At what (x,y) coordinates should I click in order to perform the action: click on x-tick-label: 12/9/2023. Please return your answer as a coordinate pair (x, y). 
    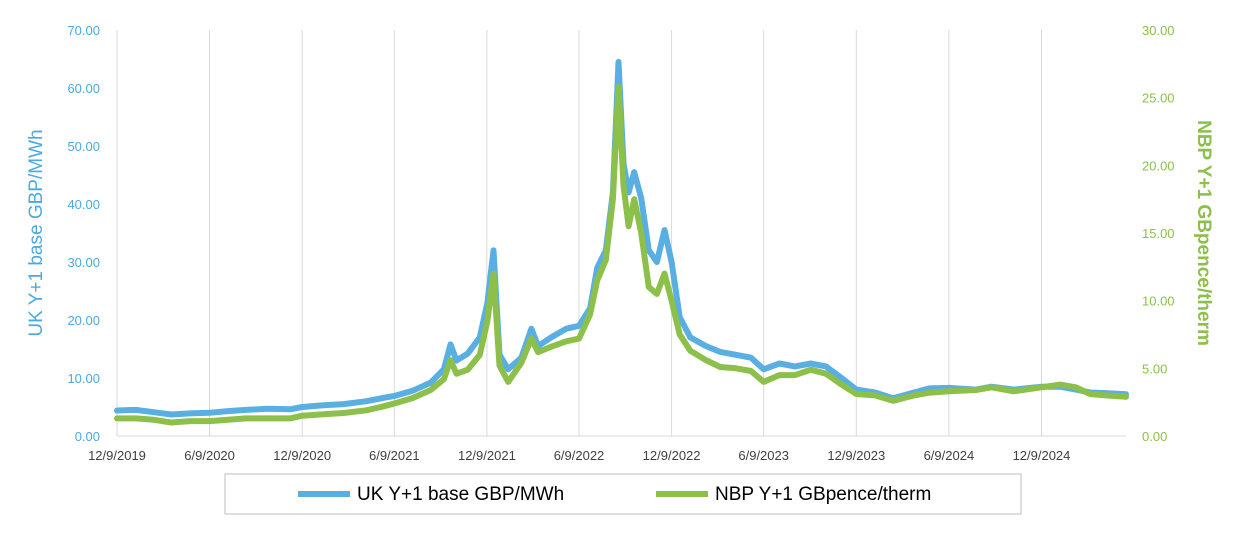
    Looking at the image, I should click on (856, 455).